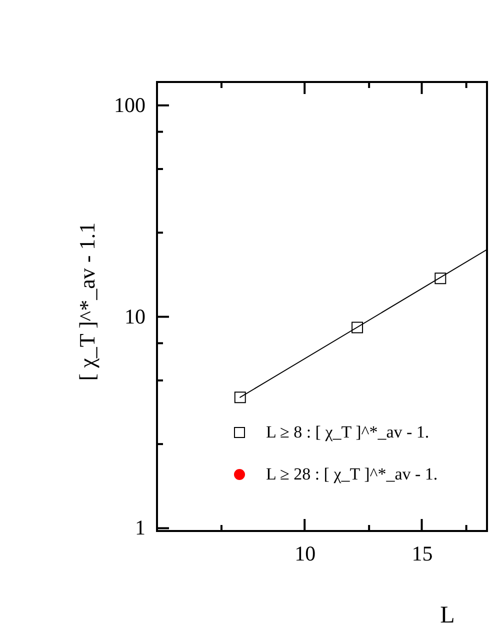 This screenshot has width=491, height=635. What do you see at coordinates (140, 528) in the screenshot?
I see `y-tick-label: 1` at bounding box center [140, 528].